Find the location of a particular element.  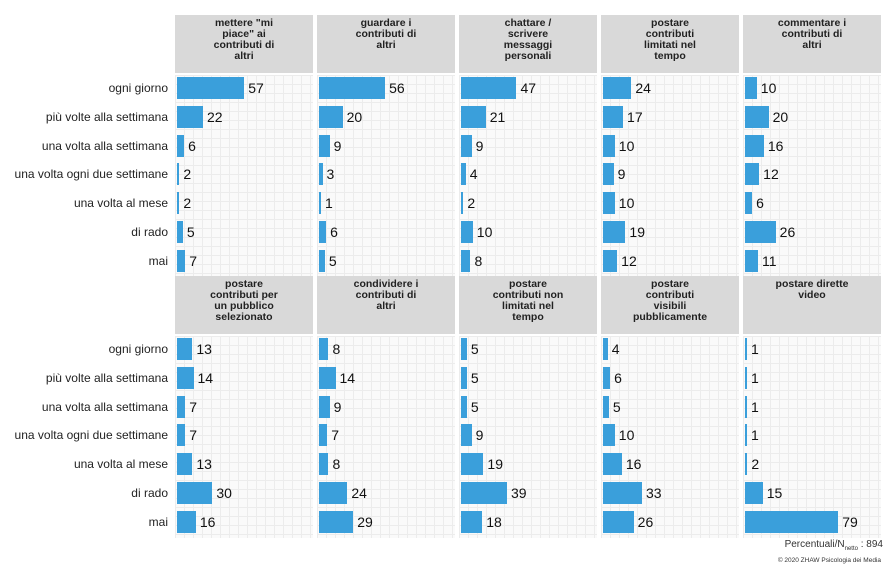

value-label: 12 is located at coordinates (629, 260).